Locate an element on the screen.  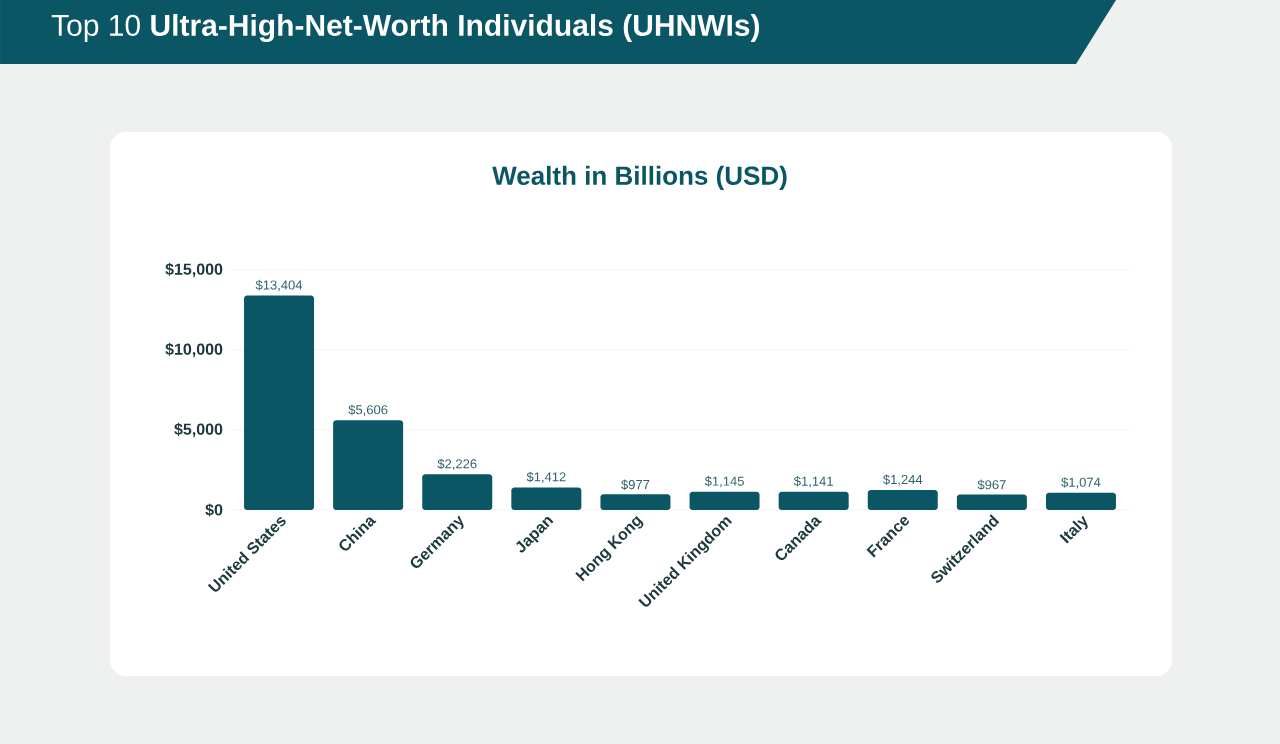
chart-subtitle: Wealth in Billions (USD) is located at coordinates (639, 178).